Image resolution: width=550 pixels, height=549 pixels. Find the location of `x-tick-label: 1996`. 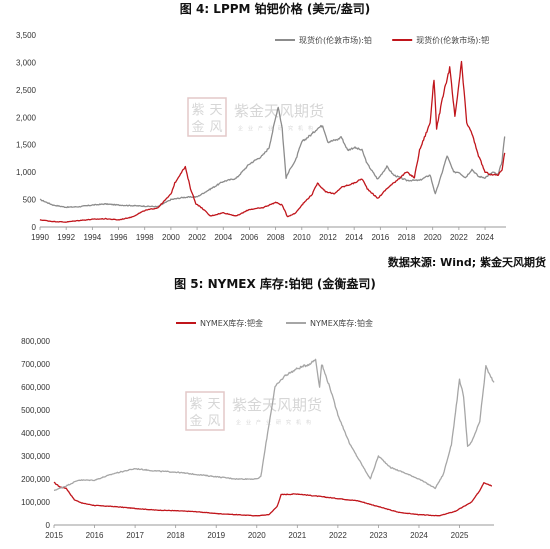

x-tick-label: 1996 is located at coordinates (119, 237).